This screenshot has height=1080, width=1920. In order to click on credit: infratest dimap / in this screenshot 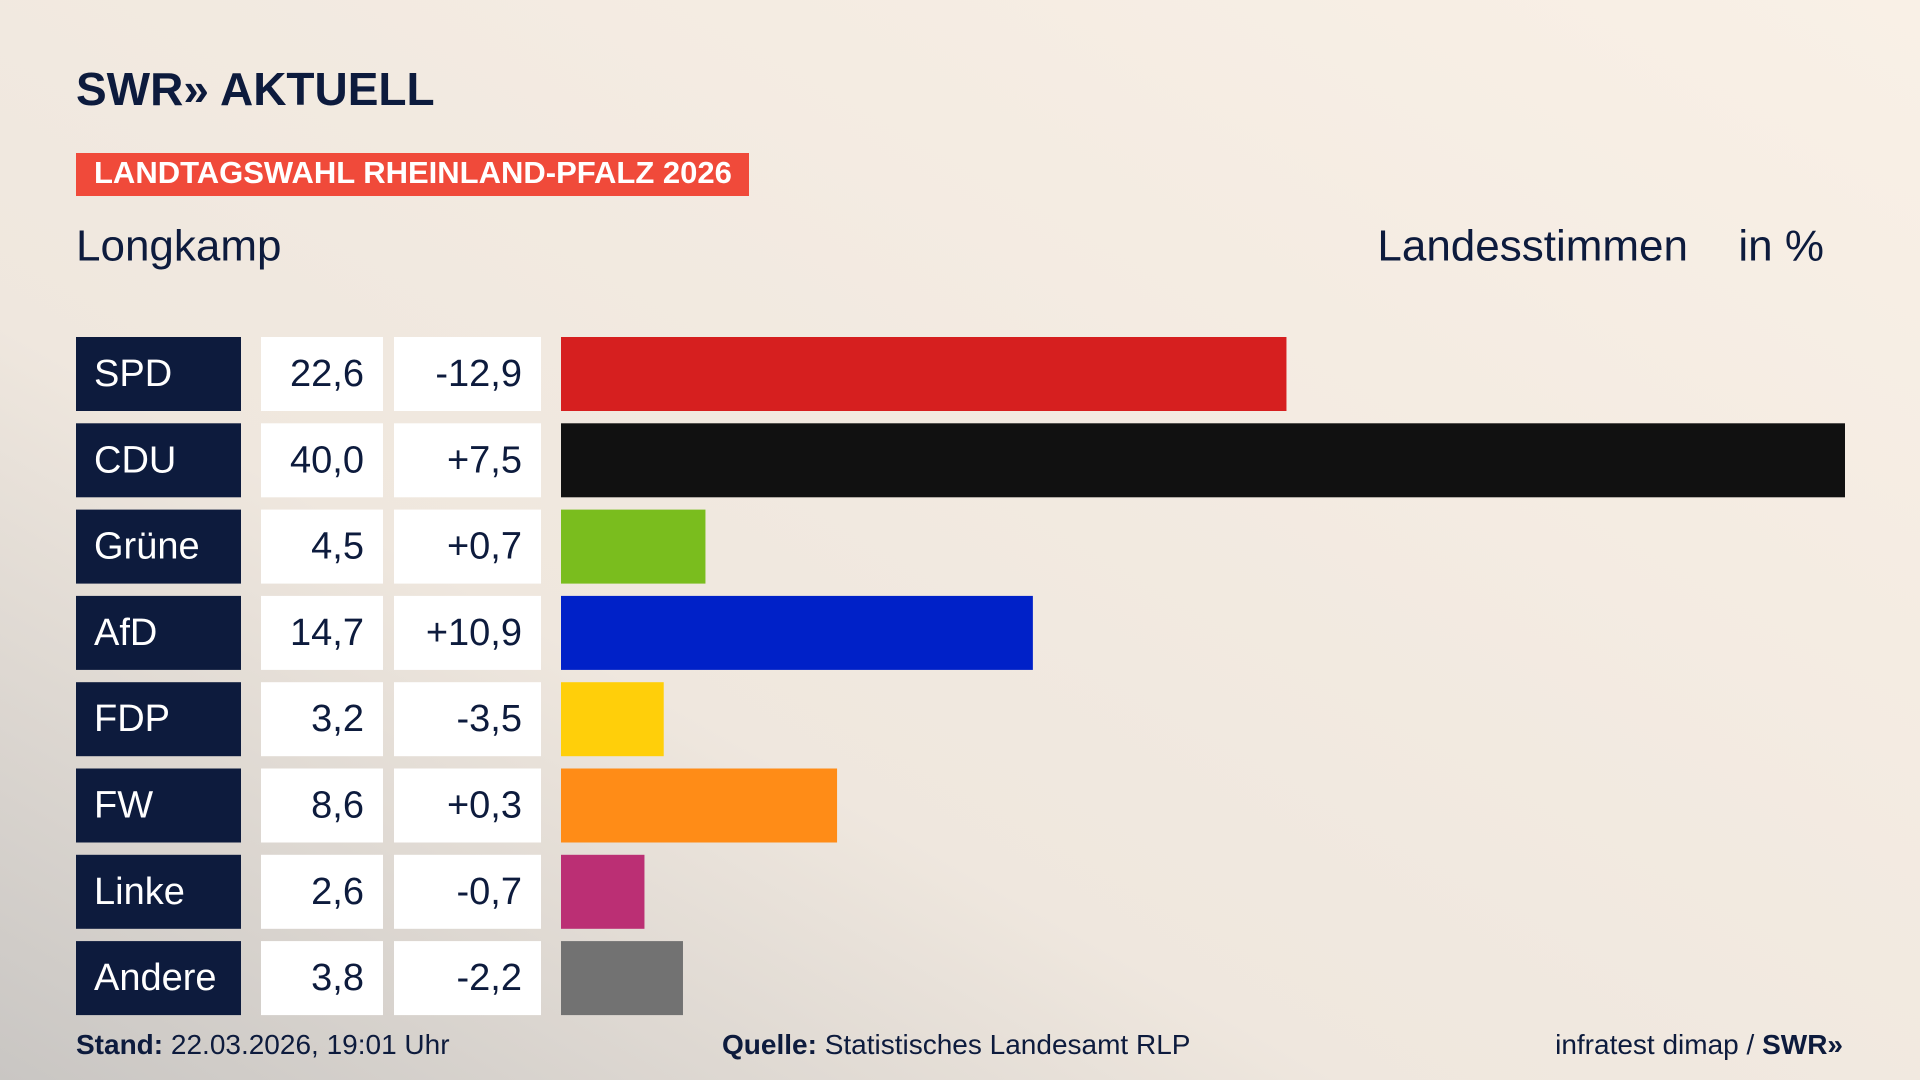, I will do `click(1654, 1044)`.